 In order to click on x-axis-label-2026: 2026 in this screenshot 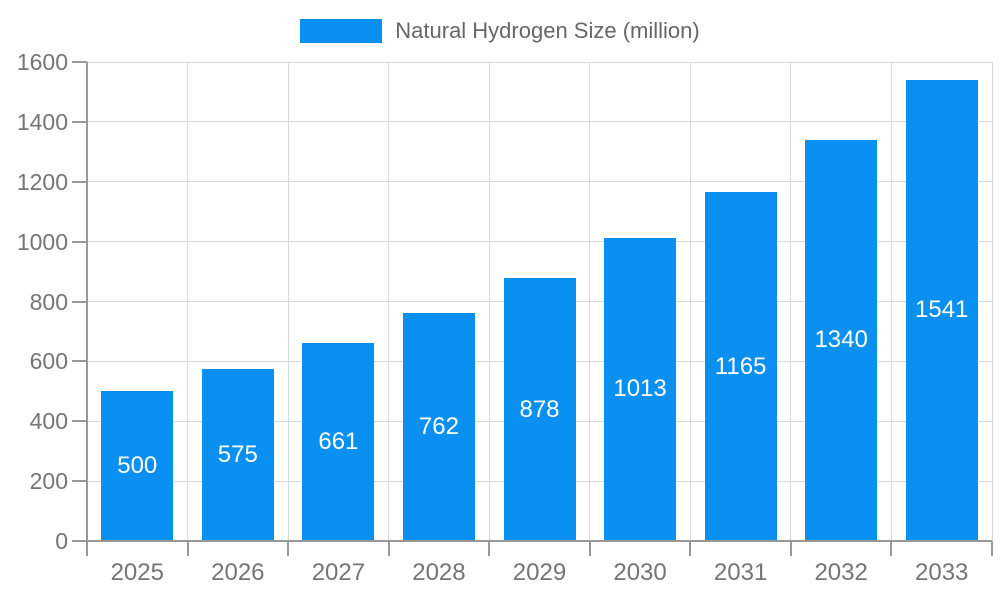, I will do `click(238, 572)`.